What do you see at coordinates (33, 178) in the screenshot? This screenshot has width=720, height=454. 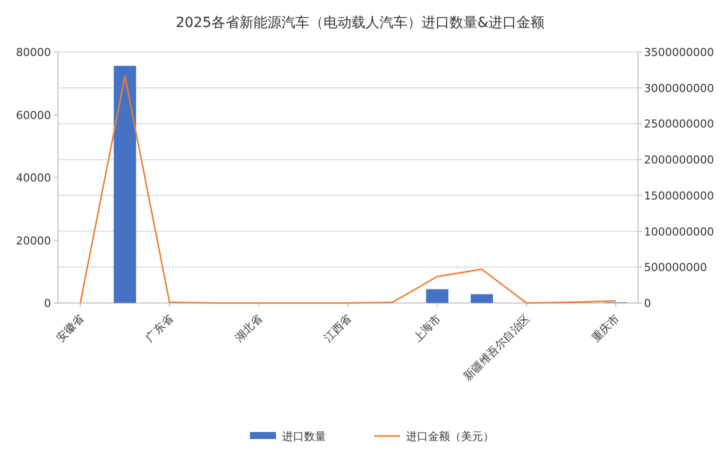 I see `y-tick-label: 40000` at bounding box center [33, 178].